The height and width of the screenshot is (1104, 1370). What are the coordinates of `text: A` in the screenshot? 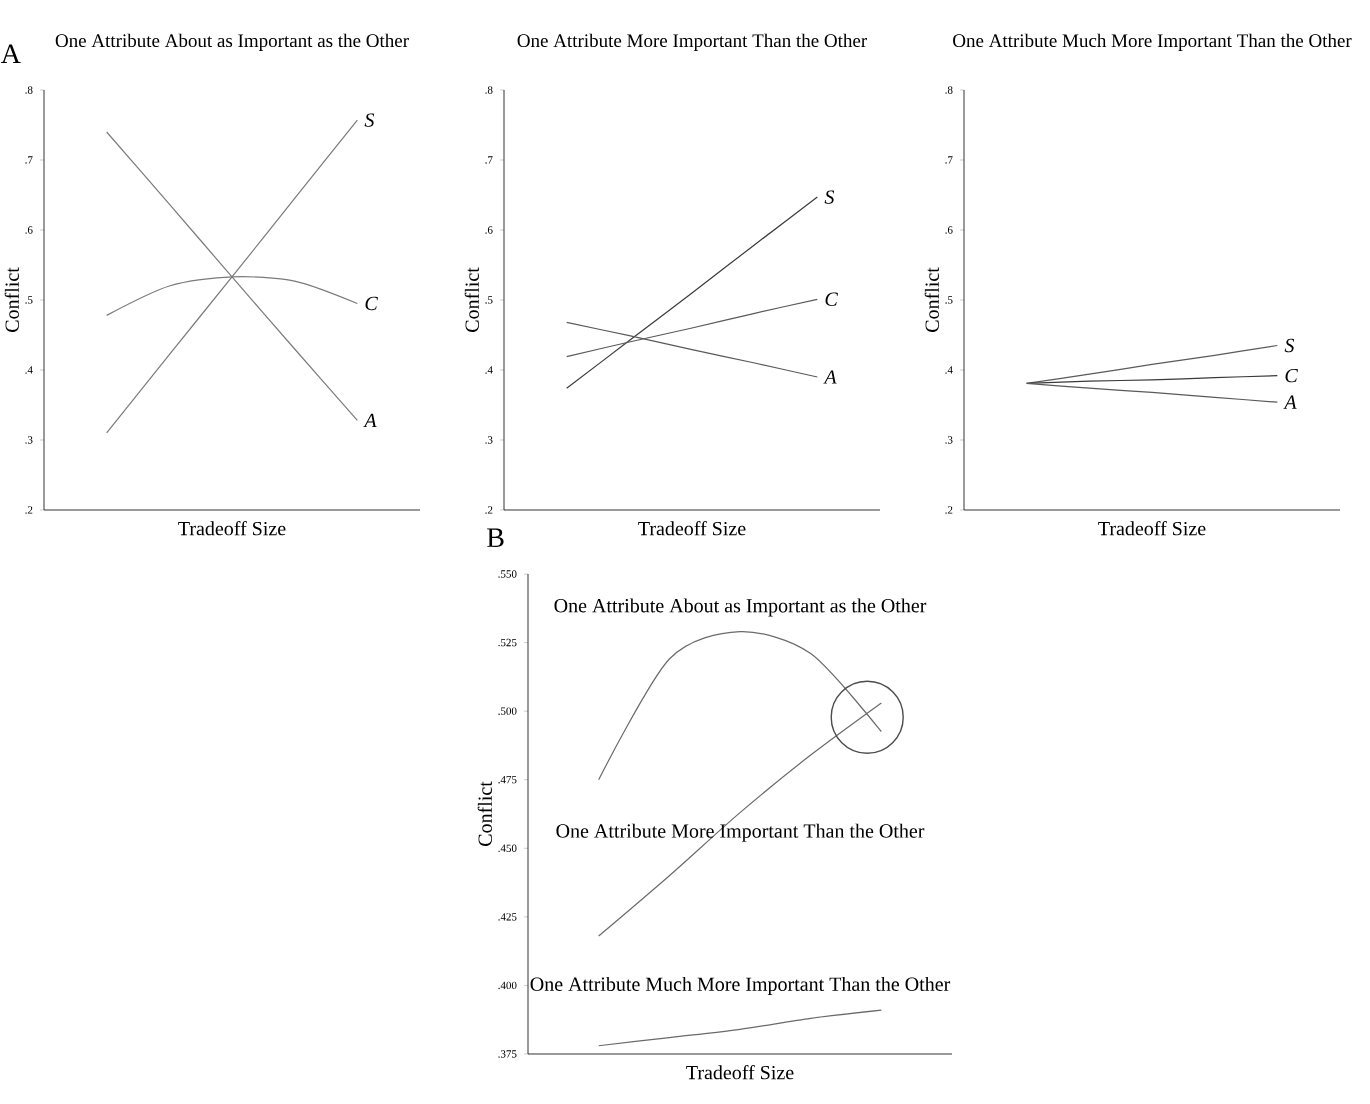 It's located at (11, 53).